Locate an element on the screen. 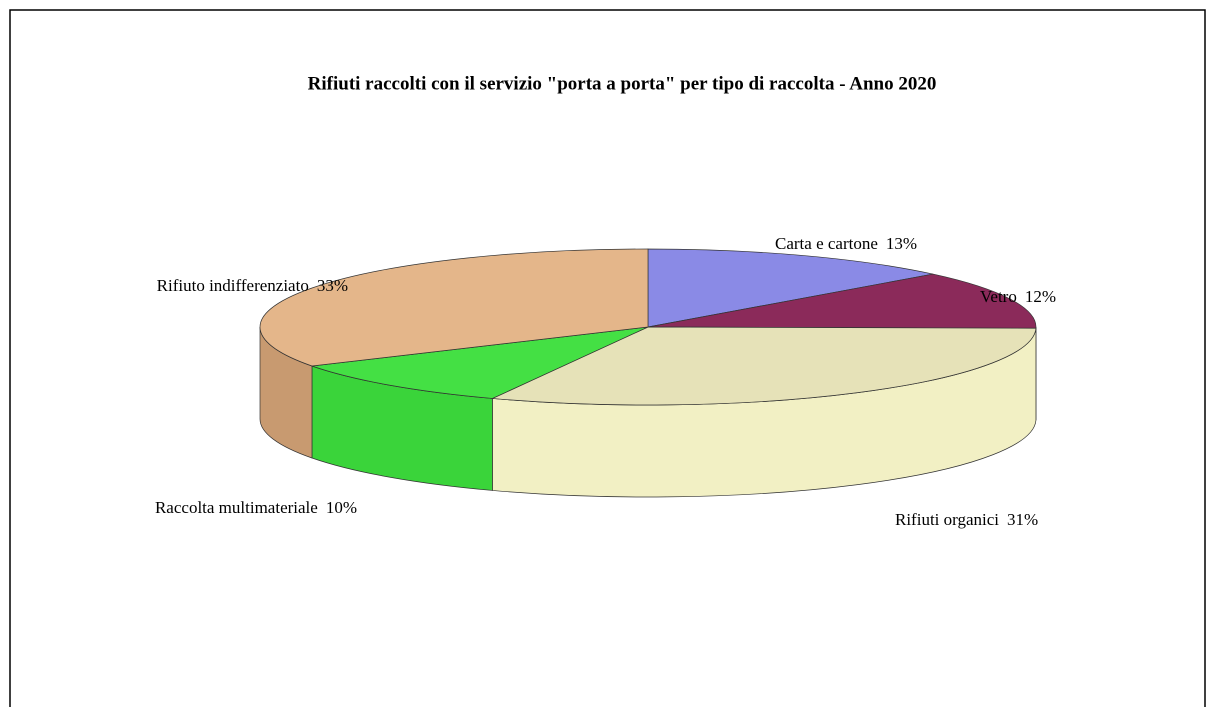  slice-category: Raccolta multimateriale is located at coordinates (236, 507).